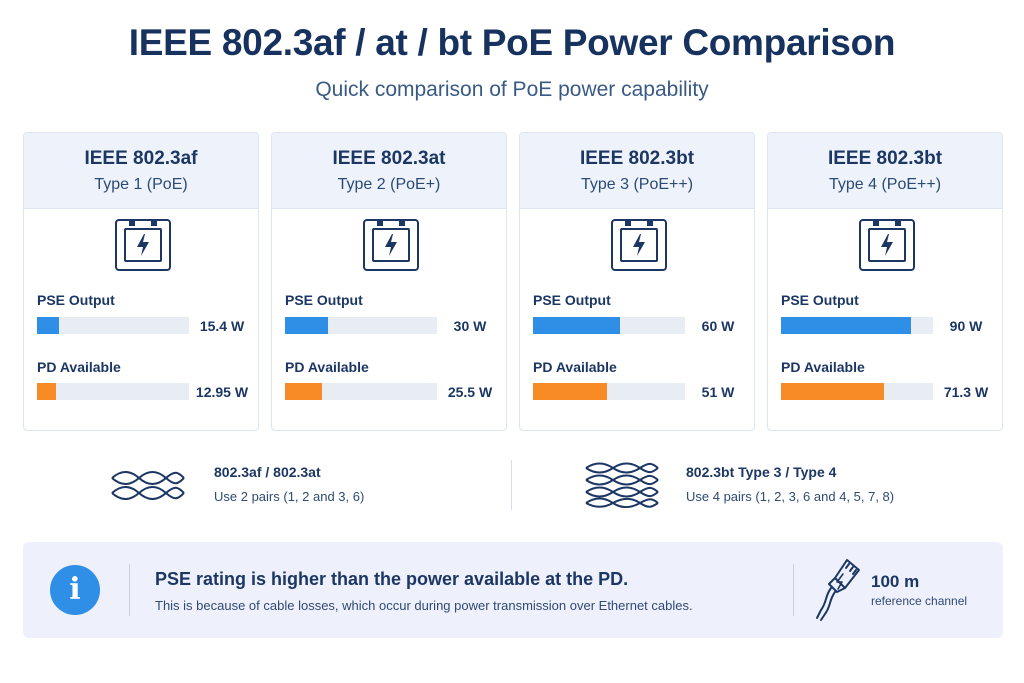  Describe the element at coordinates (895, 581) in the screenshot. I see `distance-value: 100 m` at that location.